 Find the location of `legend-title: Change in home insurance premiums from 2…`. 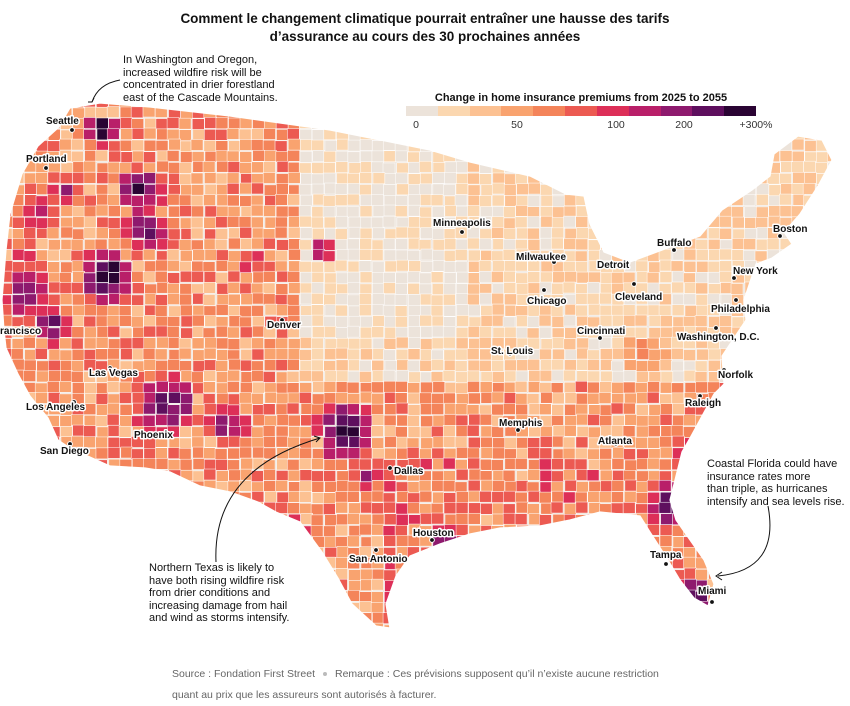

legend-title: Change in home insurance premiums from 2… is located at coordinates (581, 98).